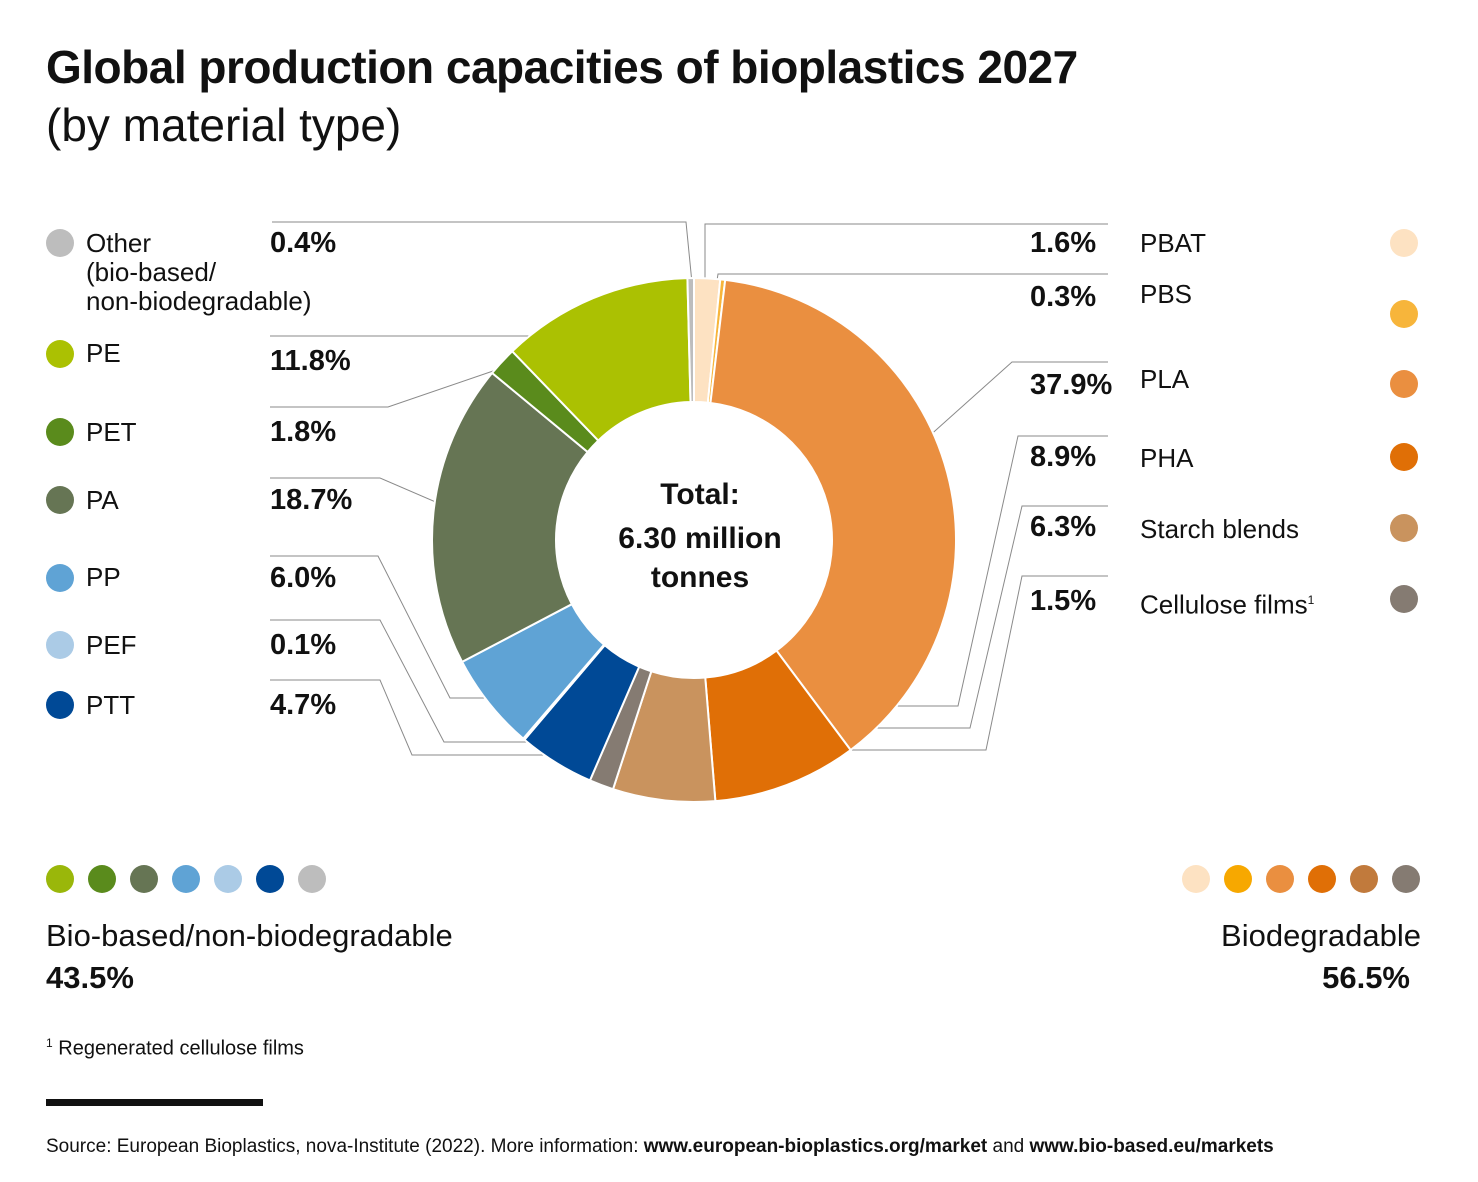 The width and height of the screenshot is (1478, 1182). Describe the element at coordinates (111, 645) in the screenshot. I see `legend-label-pef: PEF` at that location.